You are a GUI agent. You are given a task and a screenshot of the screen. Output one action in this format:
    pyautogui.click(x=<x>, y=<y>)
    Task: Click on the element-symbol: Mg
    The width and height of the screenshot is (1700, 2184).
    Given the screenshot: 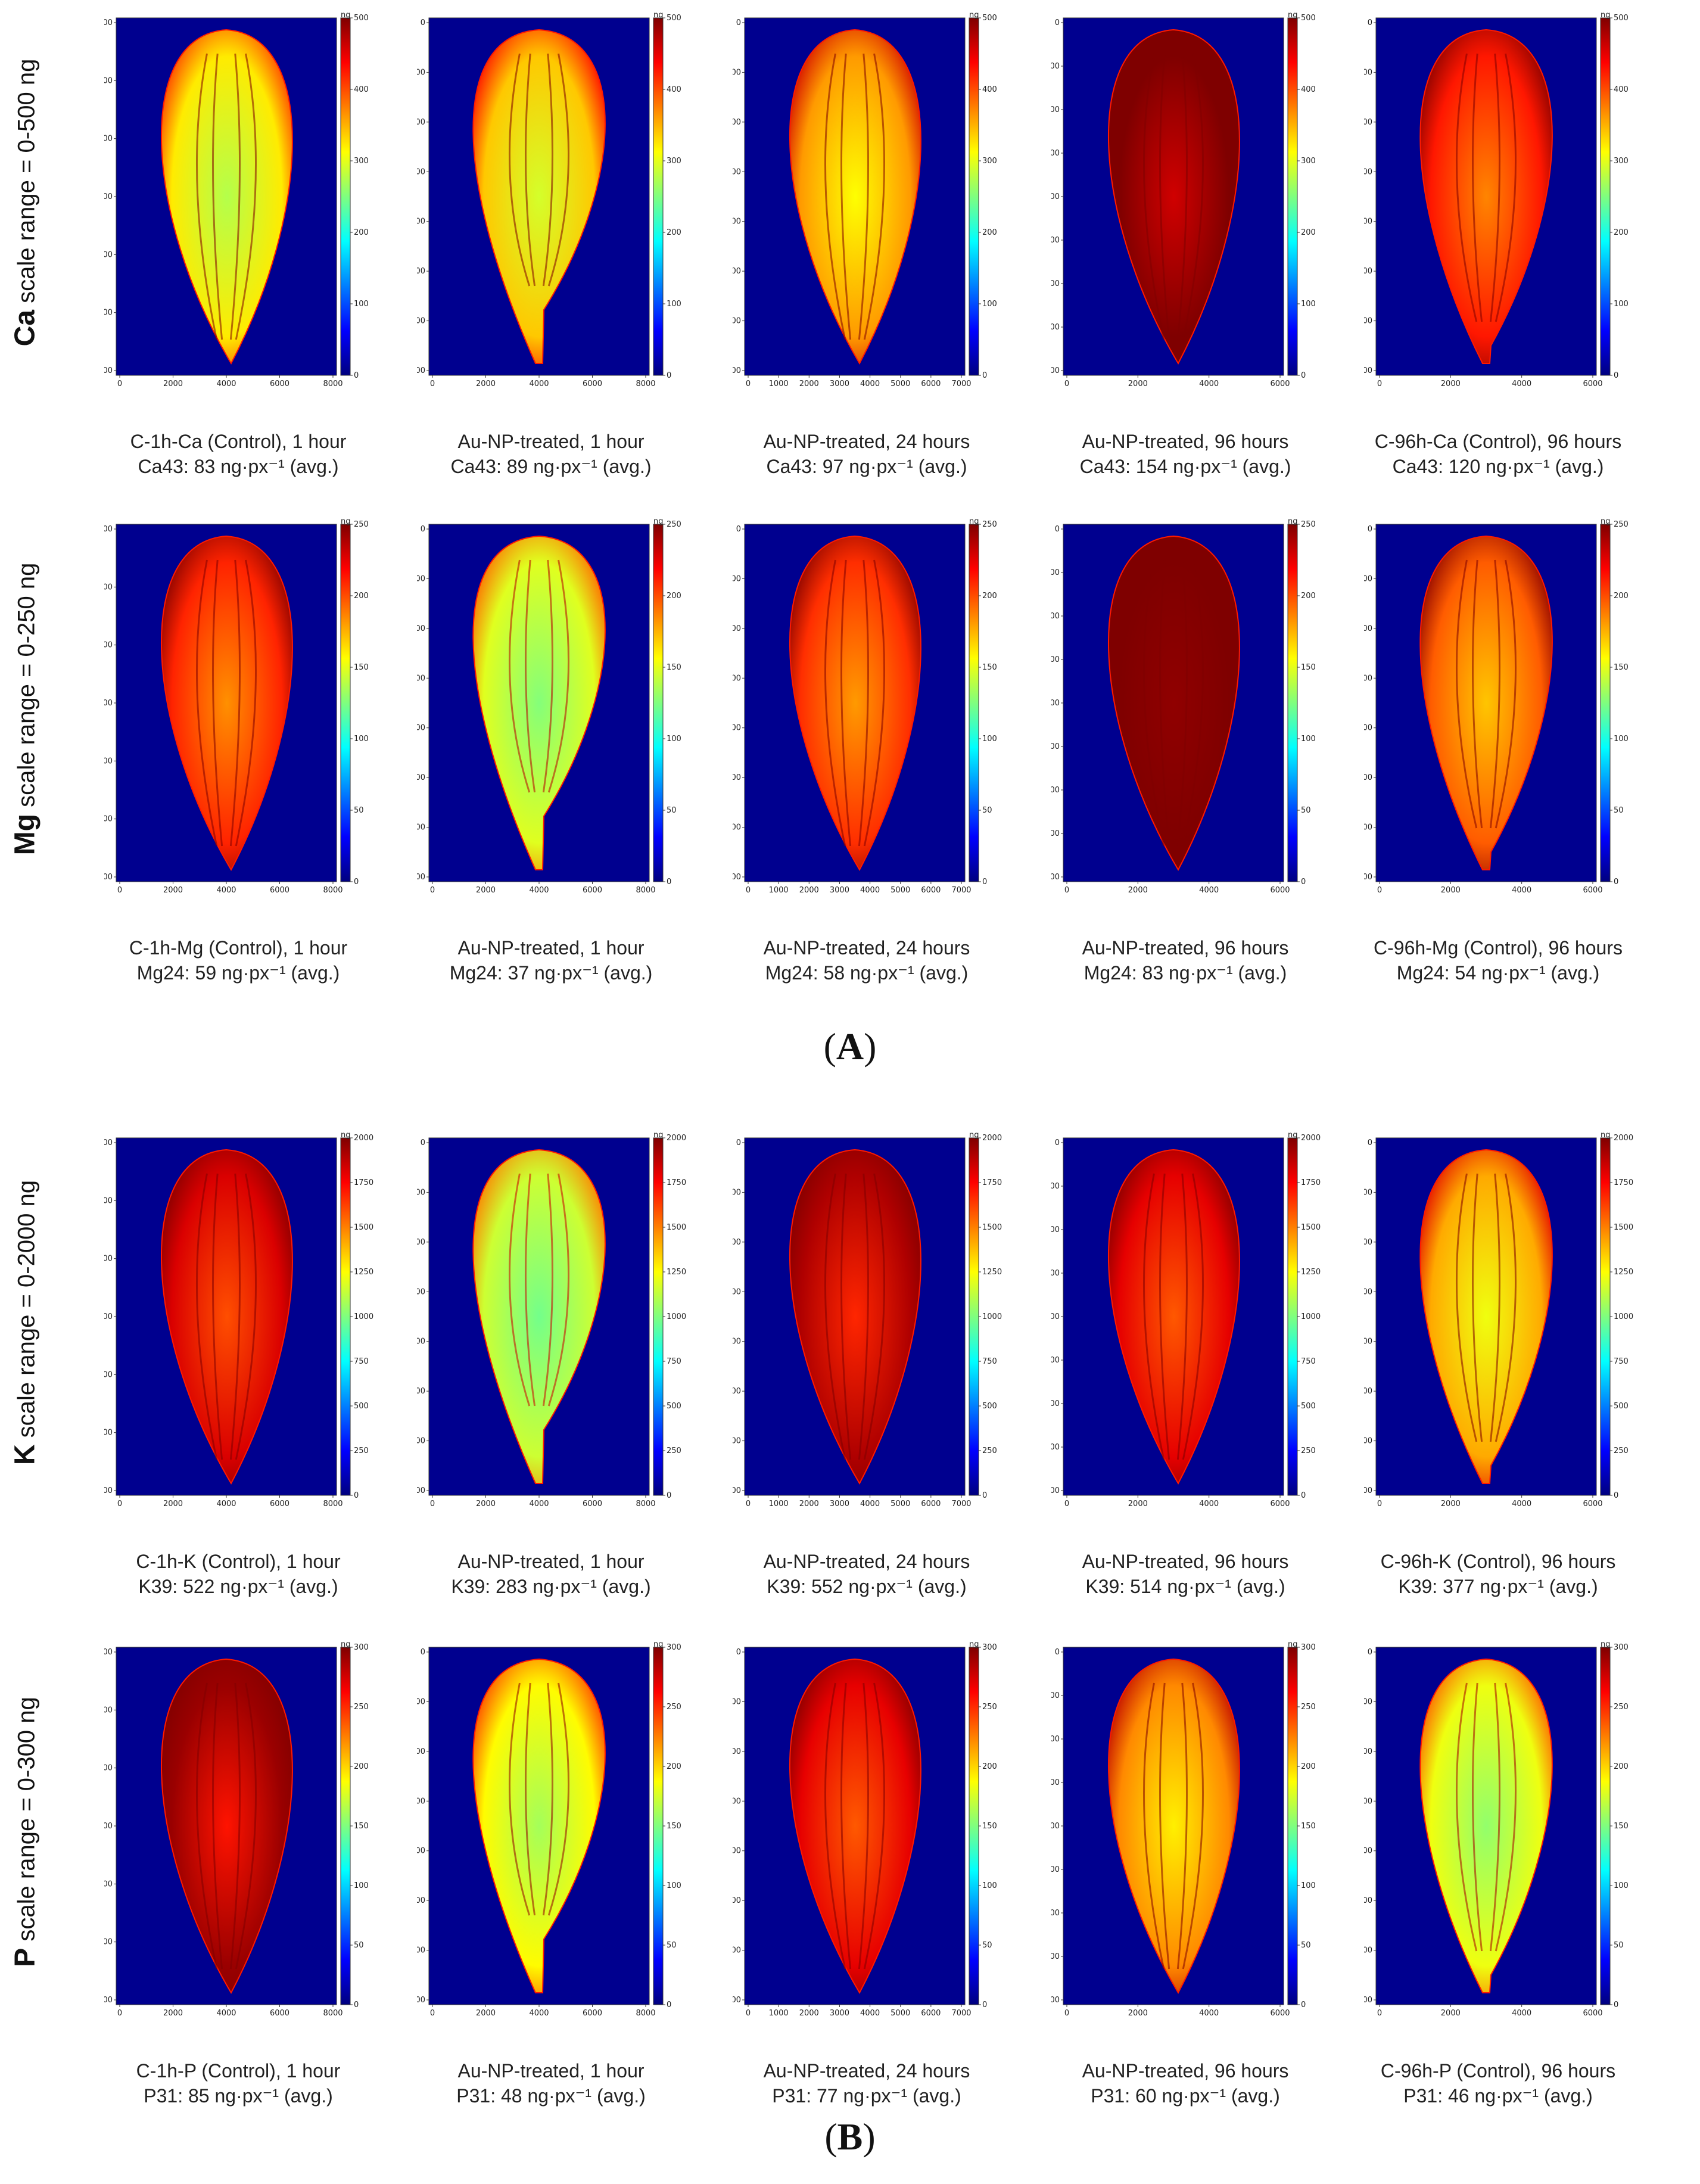 What is the action you would take?
    pyautogui.click(x=25, y=834)
    